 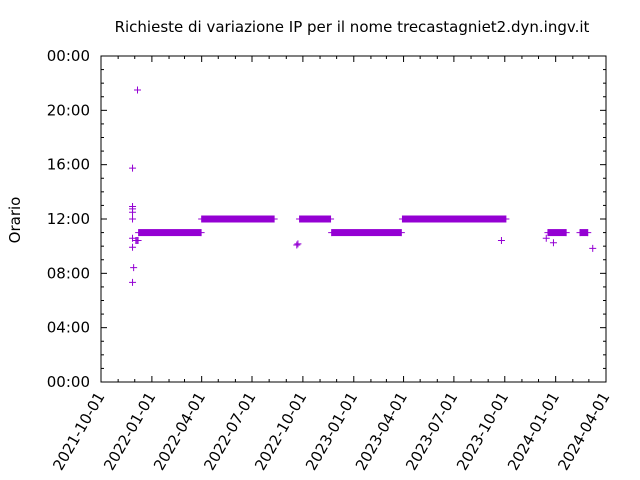 I want to click on y-tick-label: 20:00, so click(x=68, y=110).